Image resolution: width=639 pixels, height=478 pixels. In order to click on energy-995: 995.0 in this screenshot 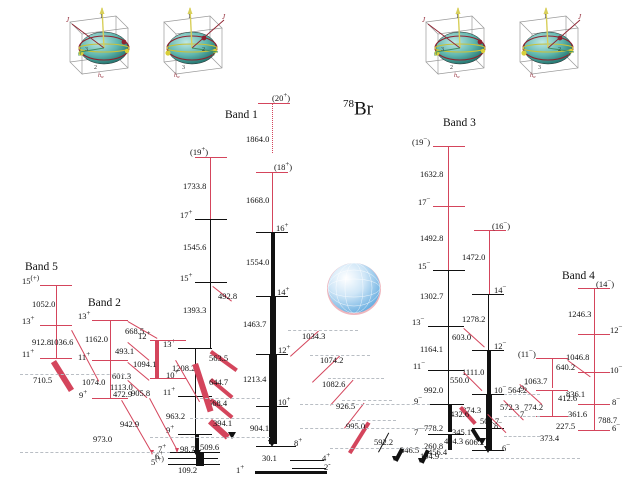, I will do `click(356, 426)`.